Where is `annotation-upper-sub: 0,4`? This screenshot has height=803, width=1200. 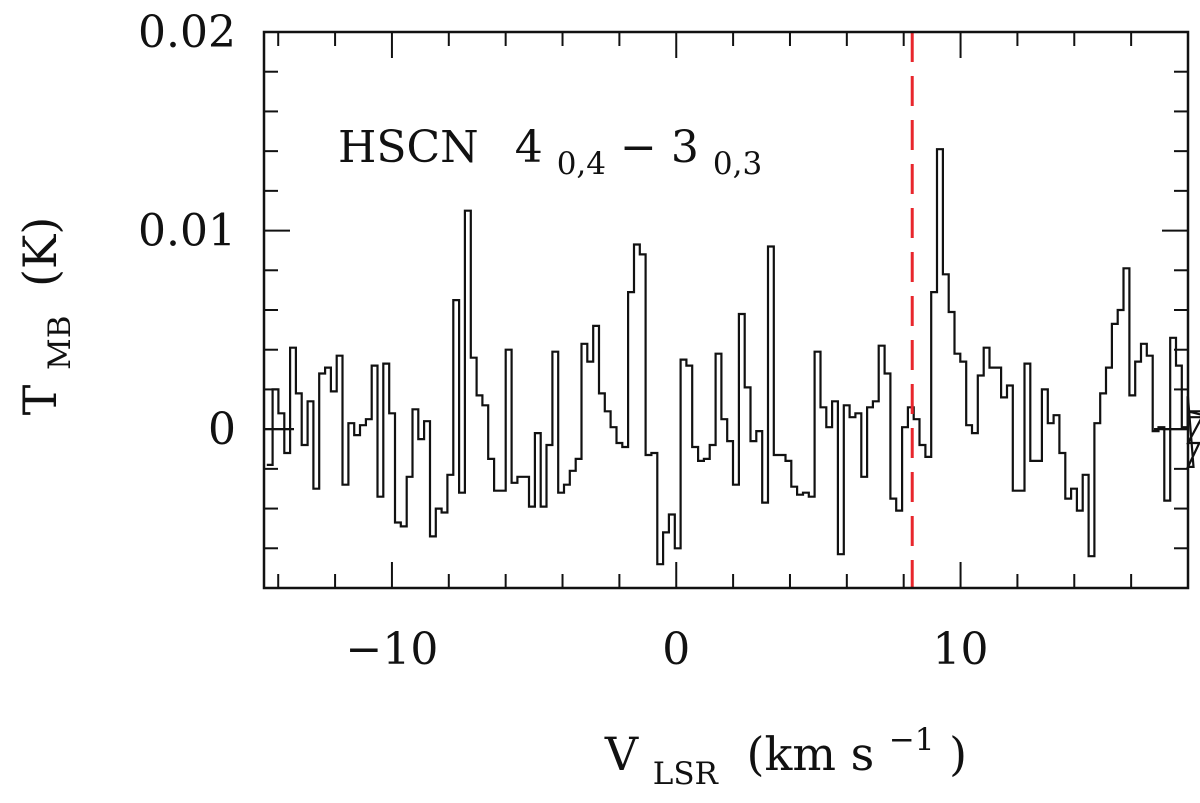 annotation-upper-sub: 0,4 is located at coordinates (581, 164).